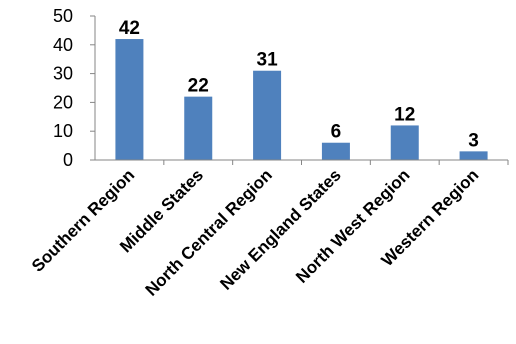 This screenshot has height=344, width=516. What do you see at coordinates (63, 16) in the screenshot?
I see `y-tick-label: 50` at bounding box center [63, 16].